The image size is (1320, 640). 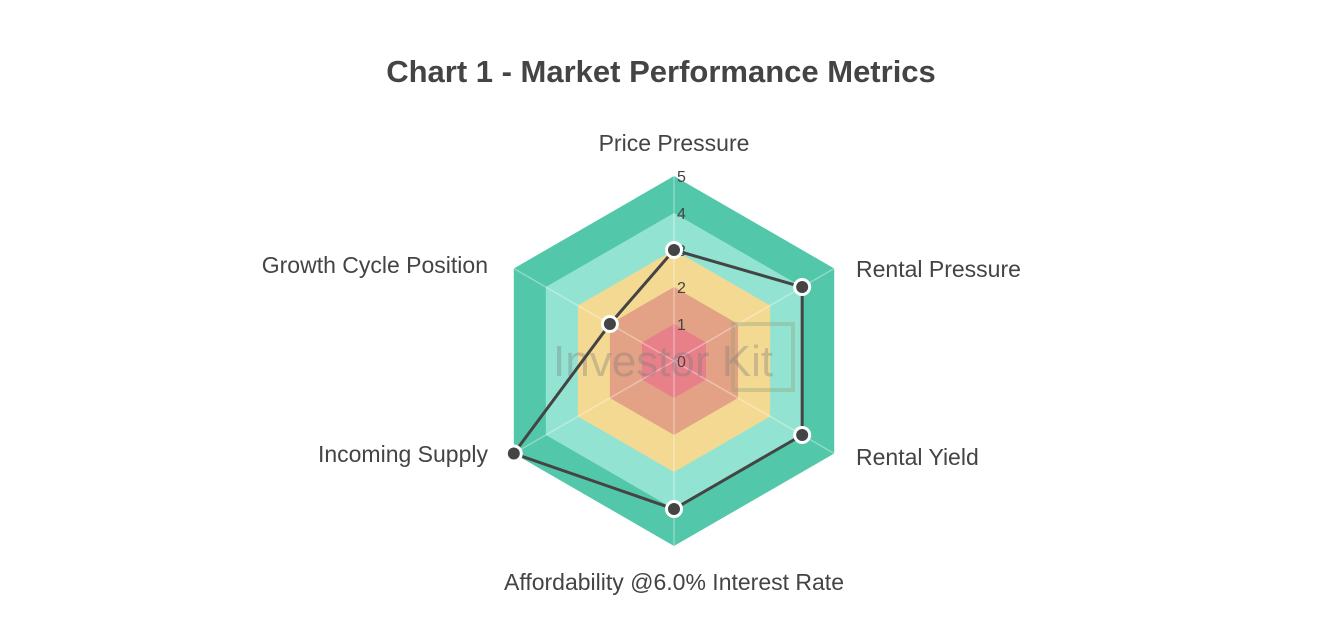 What do you see at coordinates (674, 582) in the screenshot?
I see `axis-label: Affordability @6.0% Interest Rate` at bounding box center [674, 582].